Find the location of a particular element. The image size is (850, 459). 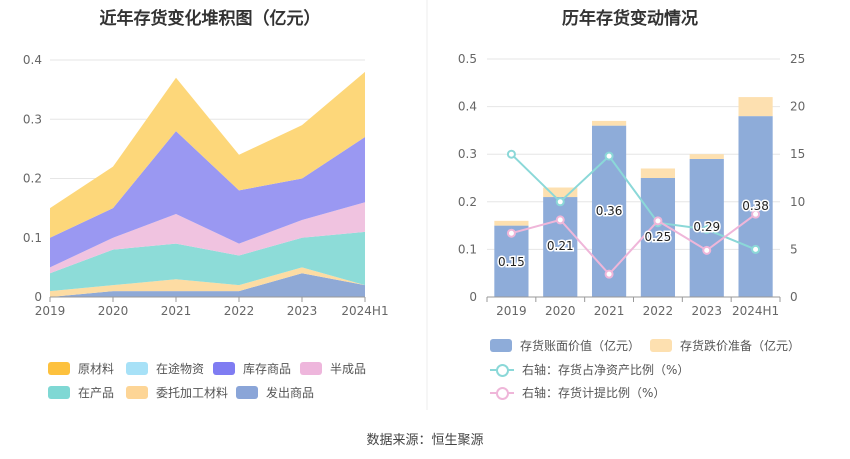

left-legend-item: 在产品 is located at coordinates (81, 392).